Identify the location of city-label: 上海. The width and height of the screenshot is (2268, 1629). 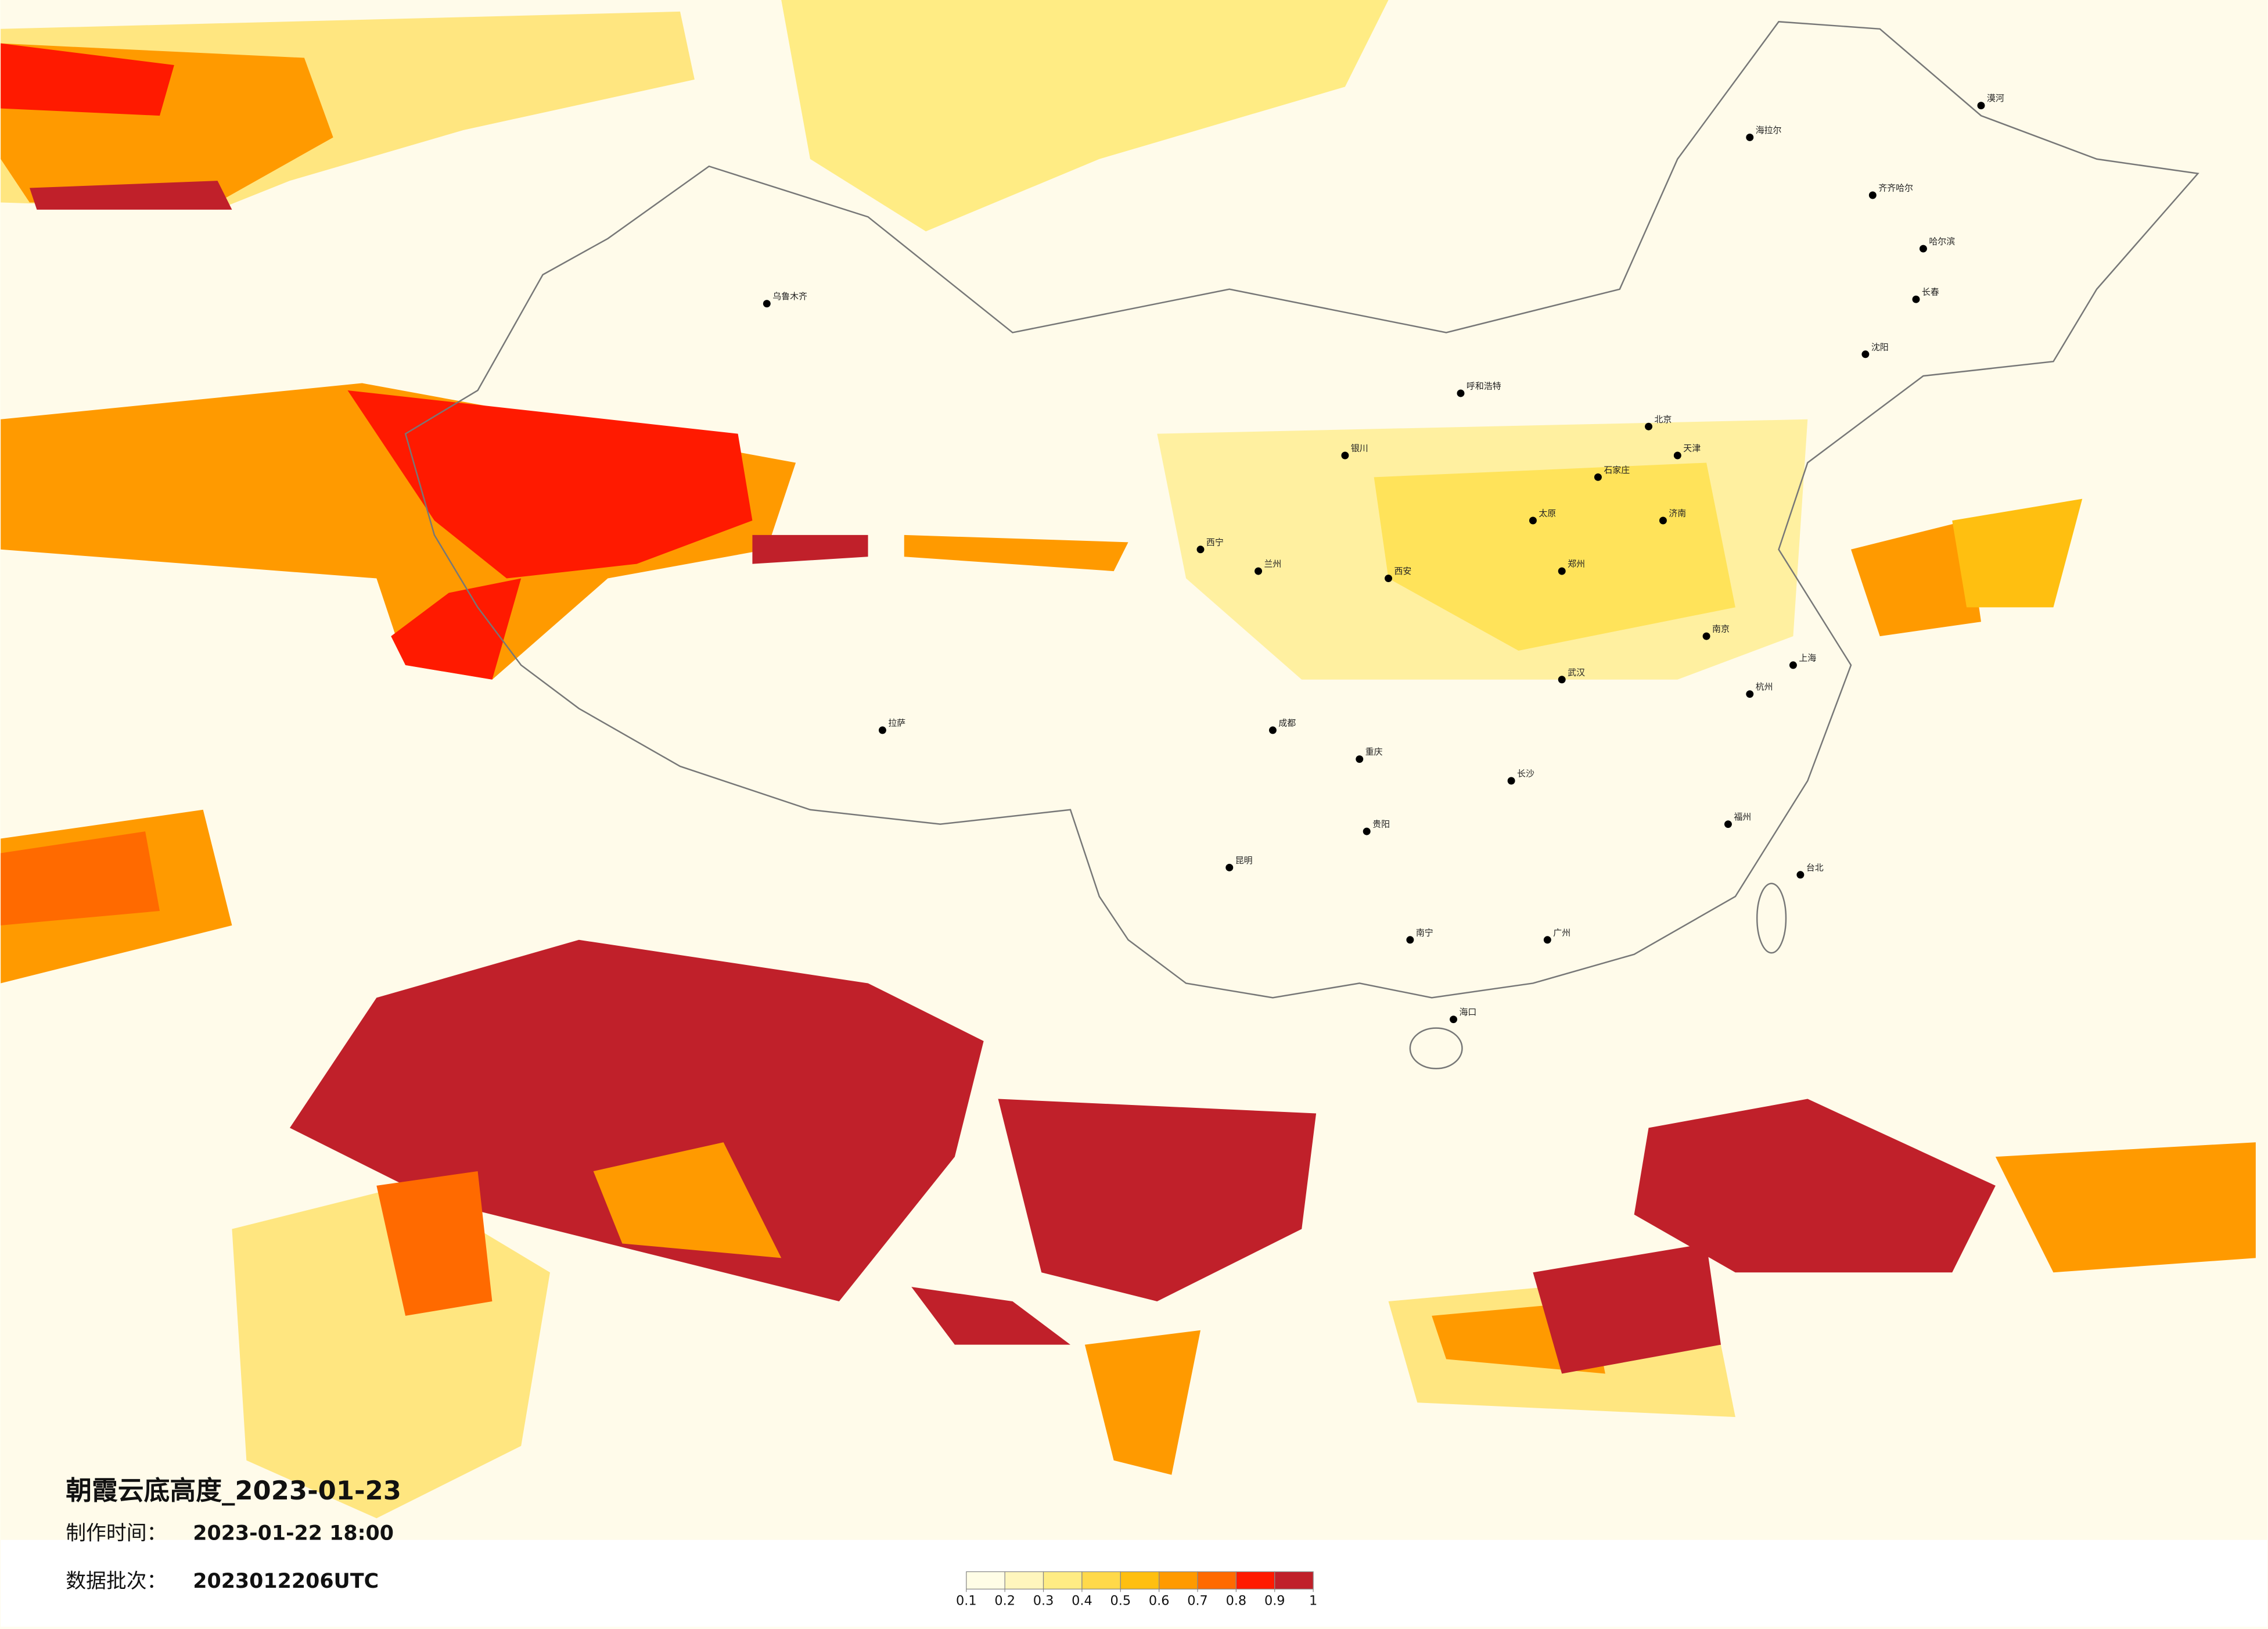
(1807, 657).